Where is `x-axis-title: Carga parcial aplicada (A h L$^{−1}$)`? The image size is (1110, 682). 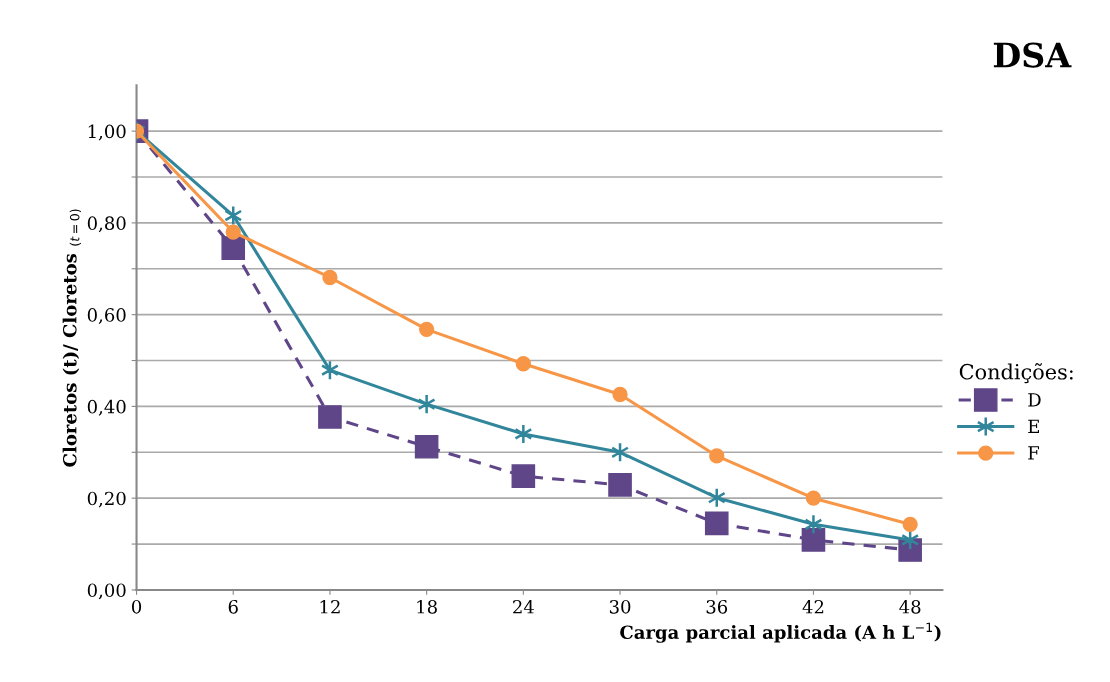
x-axis-title: Carga parcial aplicada (A h L$^{−1}$) is located at coordinates (780, 632).